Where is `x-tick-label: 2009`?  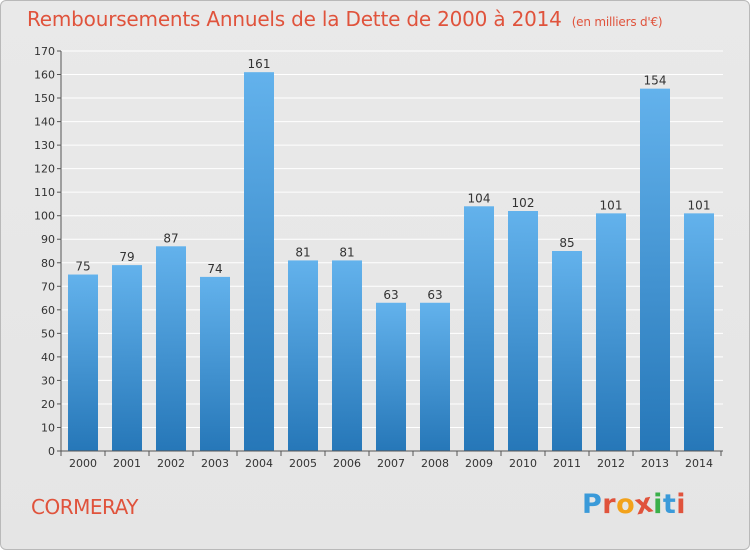
x-tick-label: 2009 is located at coordinates (479, 463).